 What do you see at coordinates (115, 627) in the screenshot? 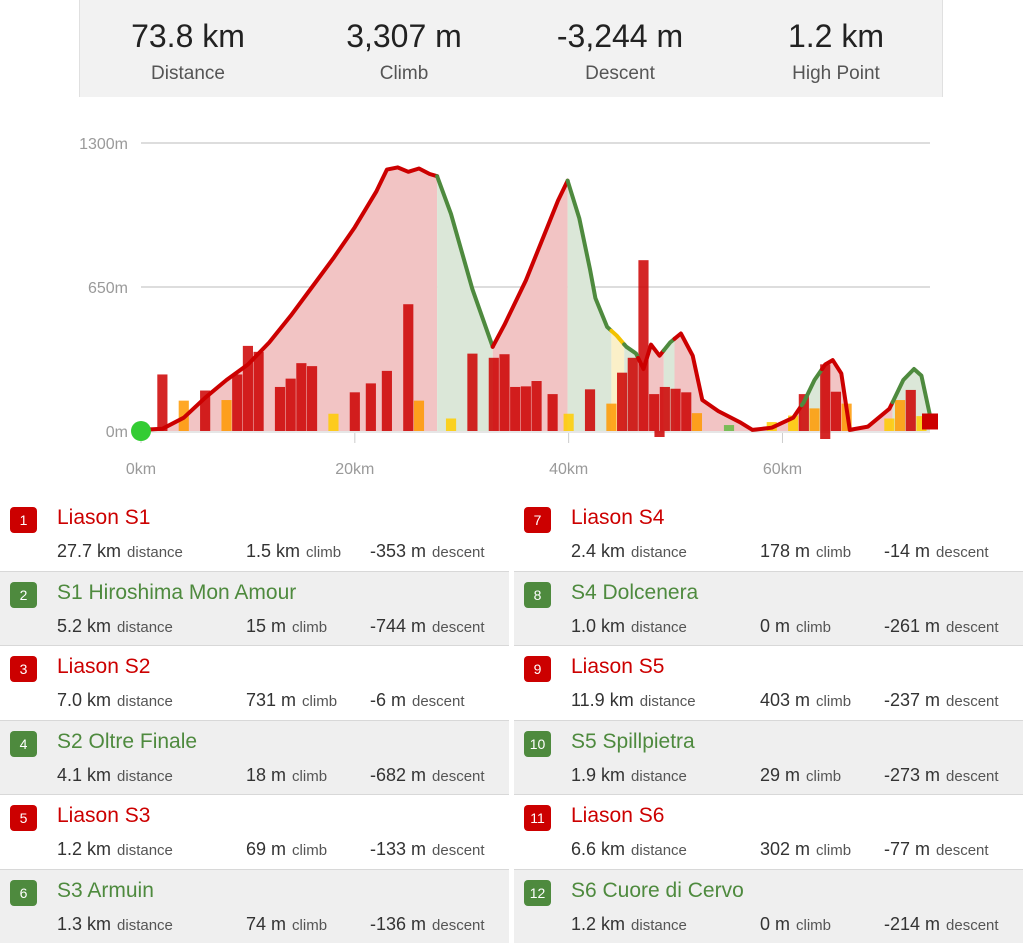
I see `segment-distance: 5.2 km distance` at bounding box center [115, 627].